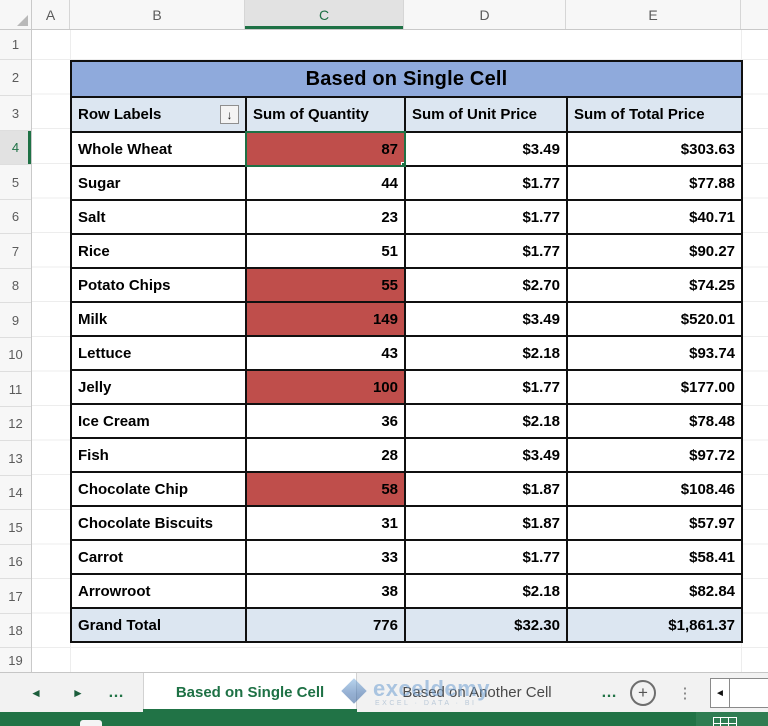  I want to click on cell-row-label: Lettuce, so click(158, 353).